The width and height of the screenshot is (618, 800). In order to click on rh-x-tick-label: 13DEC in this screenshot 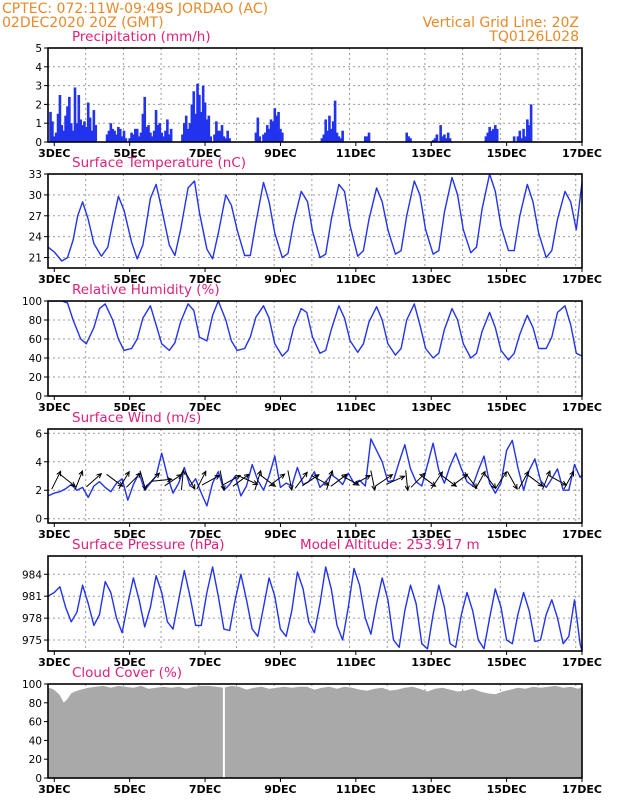, I will do `click(431, 407)`.